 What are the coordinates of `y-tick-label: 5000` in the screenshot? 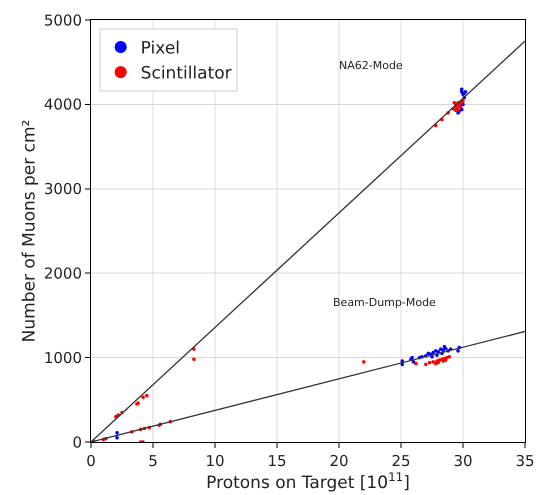 It's located at (63, 20).